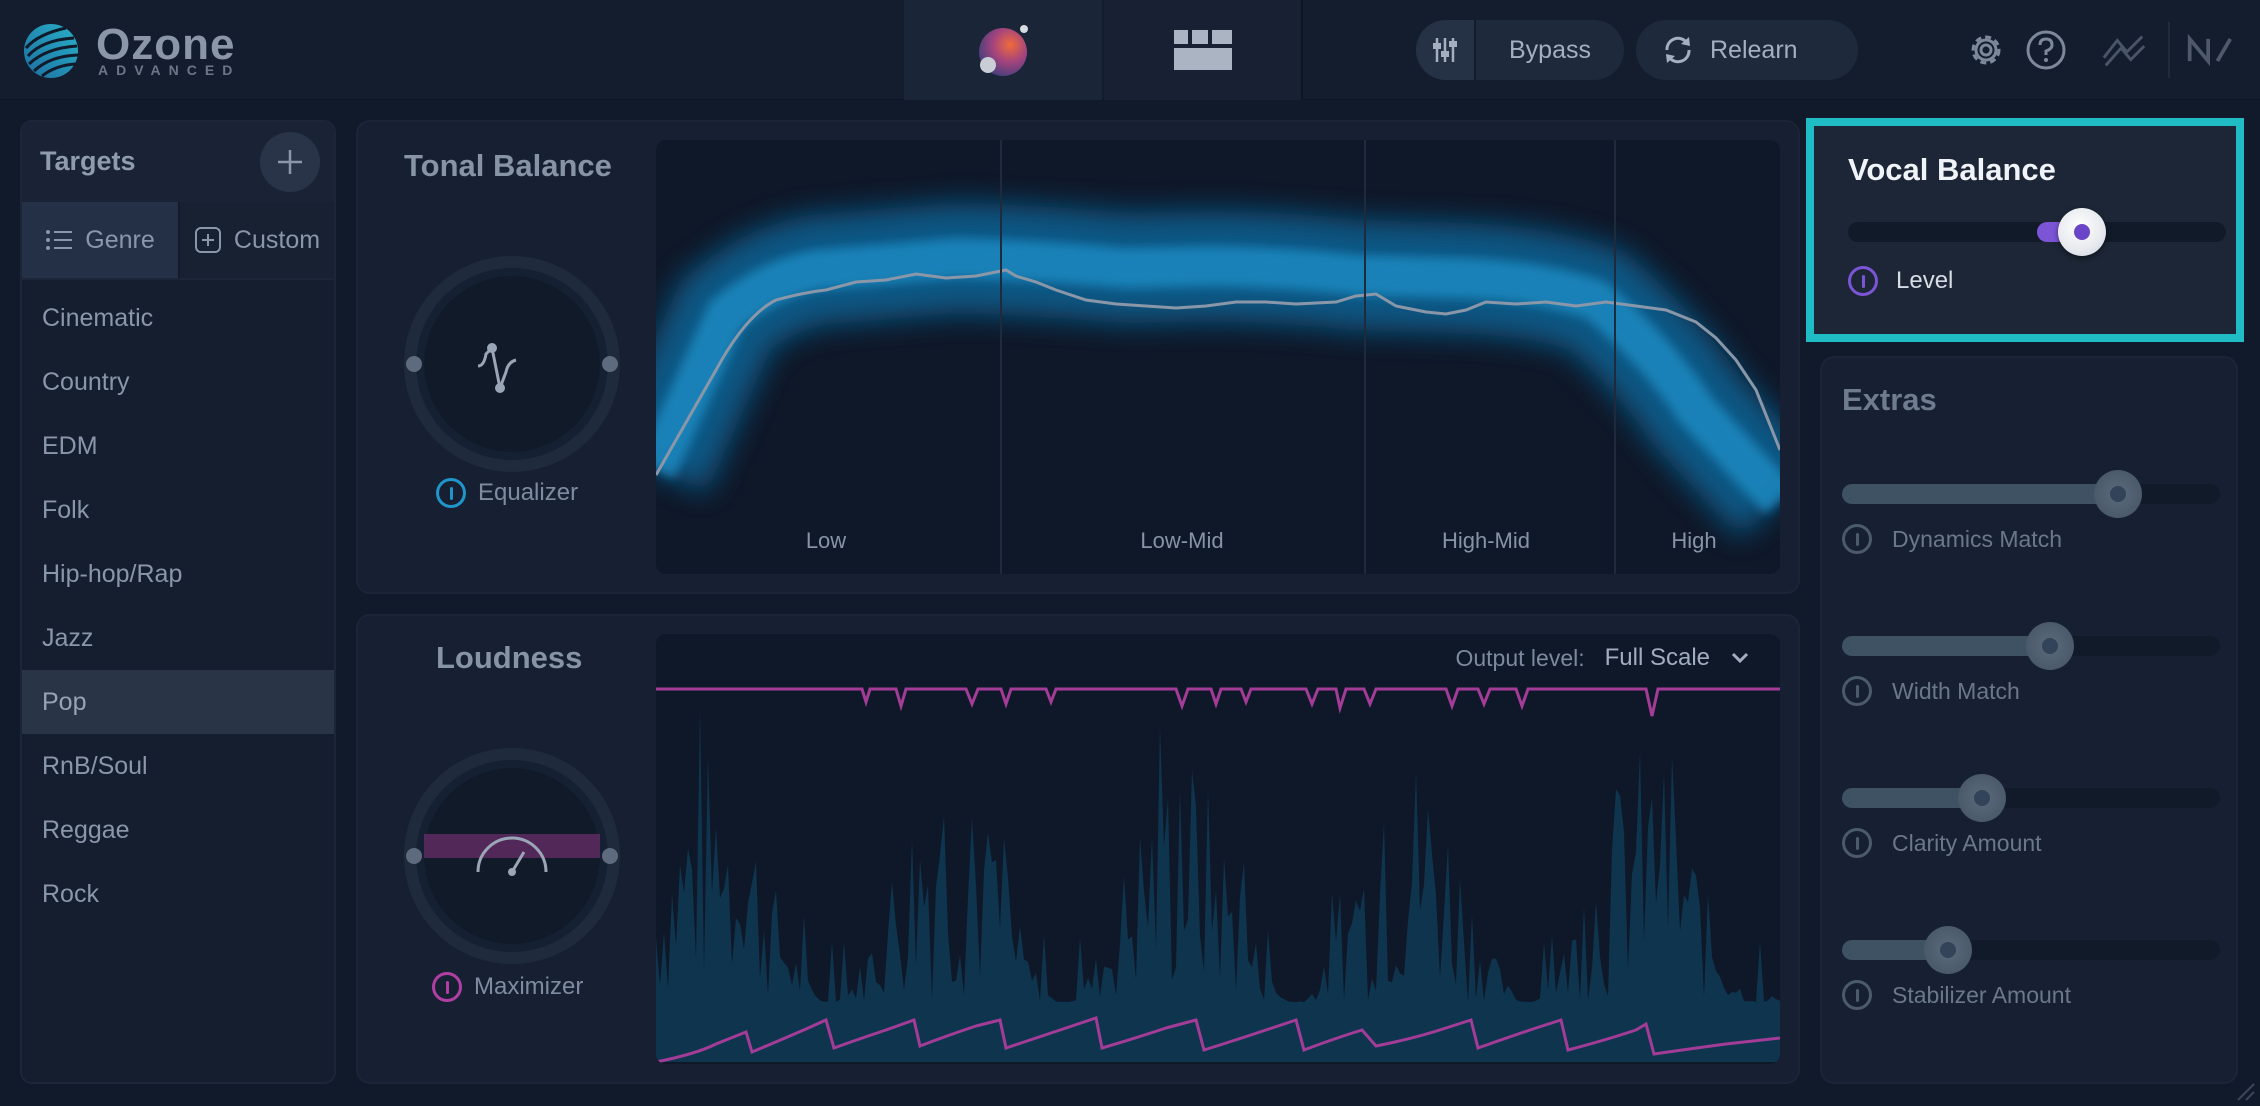 Image resolution: width=2260 pixels, height=1106 pixels. What do you see at coordinates (277, 239) in the screenshot?
I see `tab-custom-label: Custom` at bounding box center [277, 239].